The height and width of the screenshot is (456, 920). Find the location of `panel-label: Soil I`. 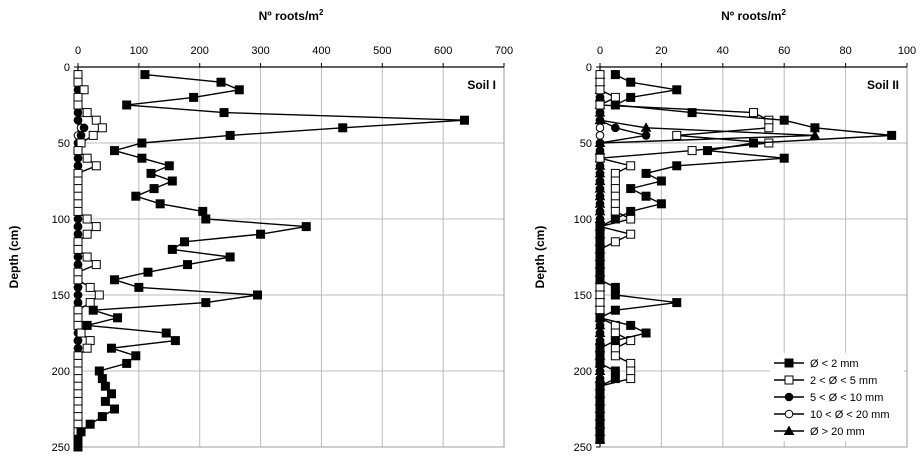

panel-label: Soil I is located at coordinates (481, 85).